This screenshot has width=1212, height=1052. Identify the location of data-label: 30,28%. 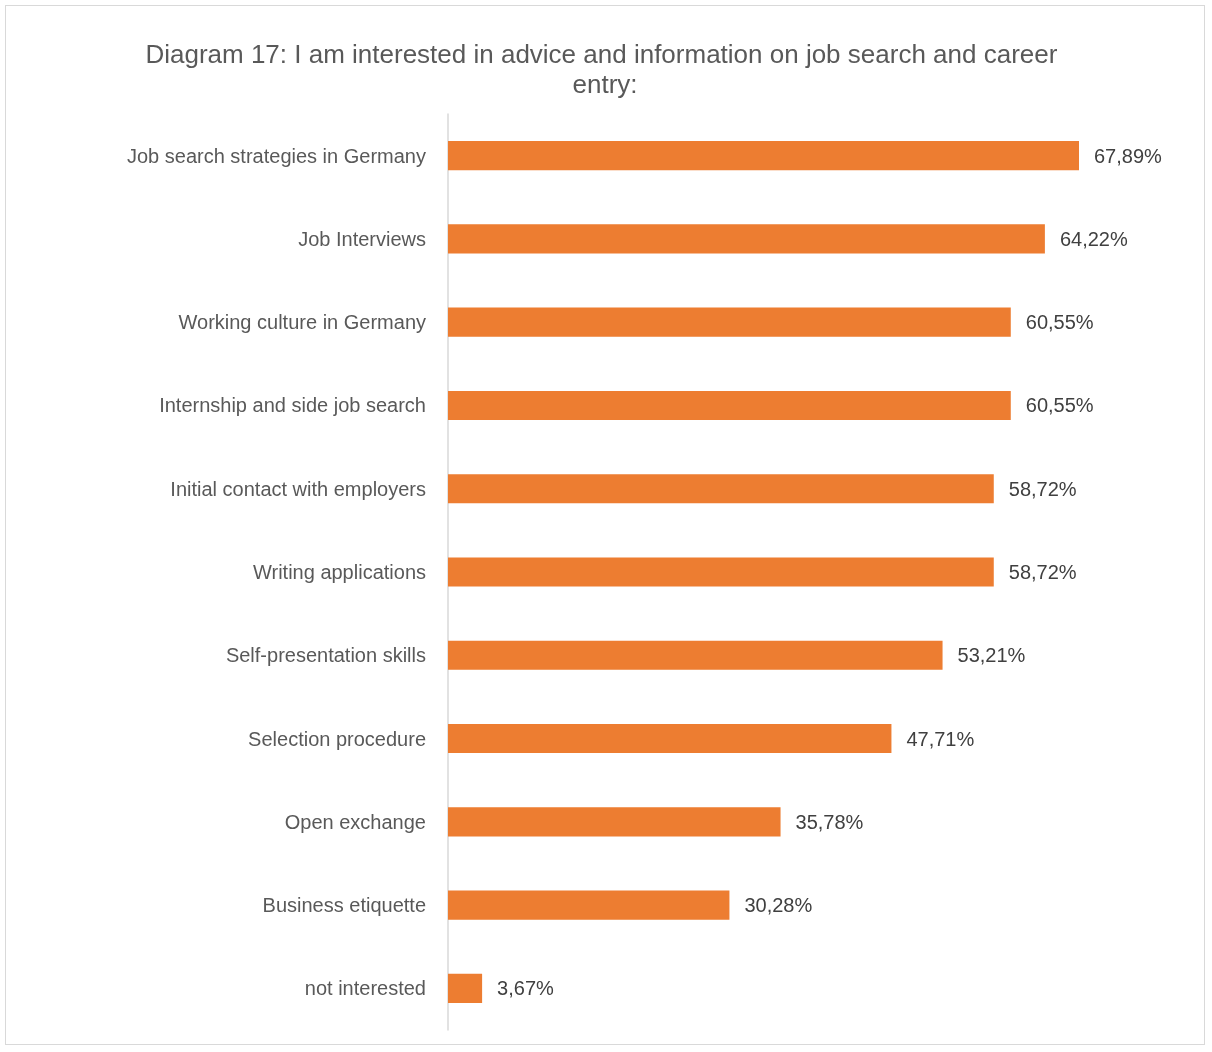
(778, 905).